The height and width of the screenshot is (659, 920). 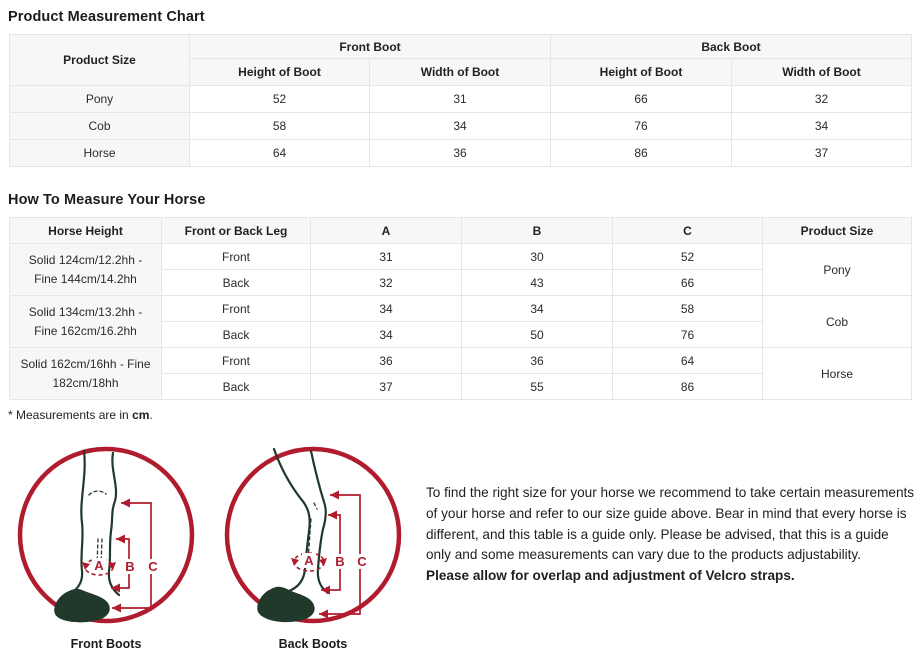 What do you see at coordinates (99, 153) in the screenshot?
I see `size-cell: Horse` at bounding box center [99, 153].